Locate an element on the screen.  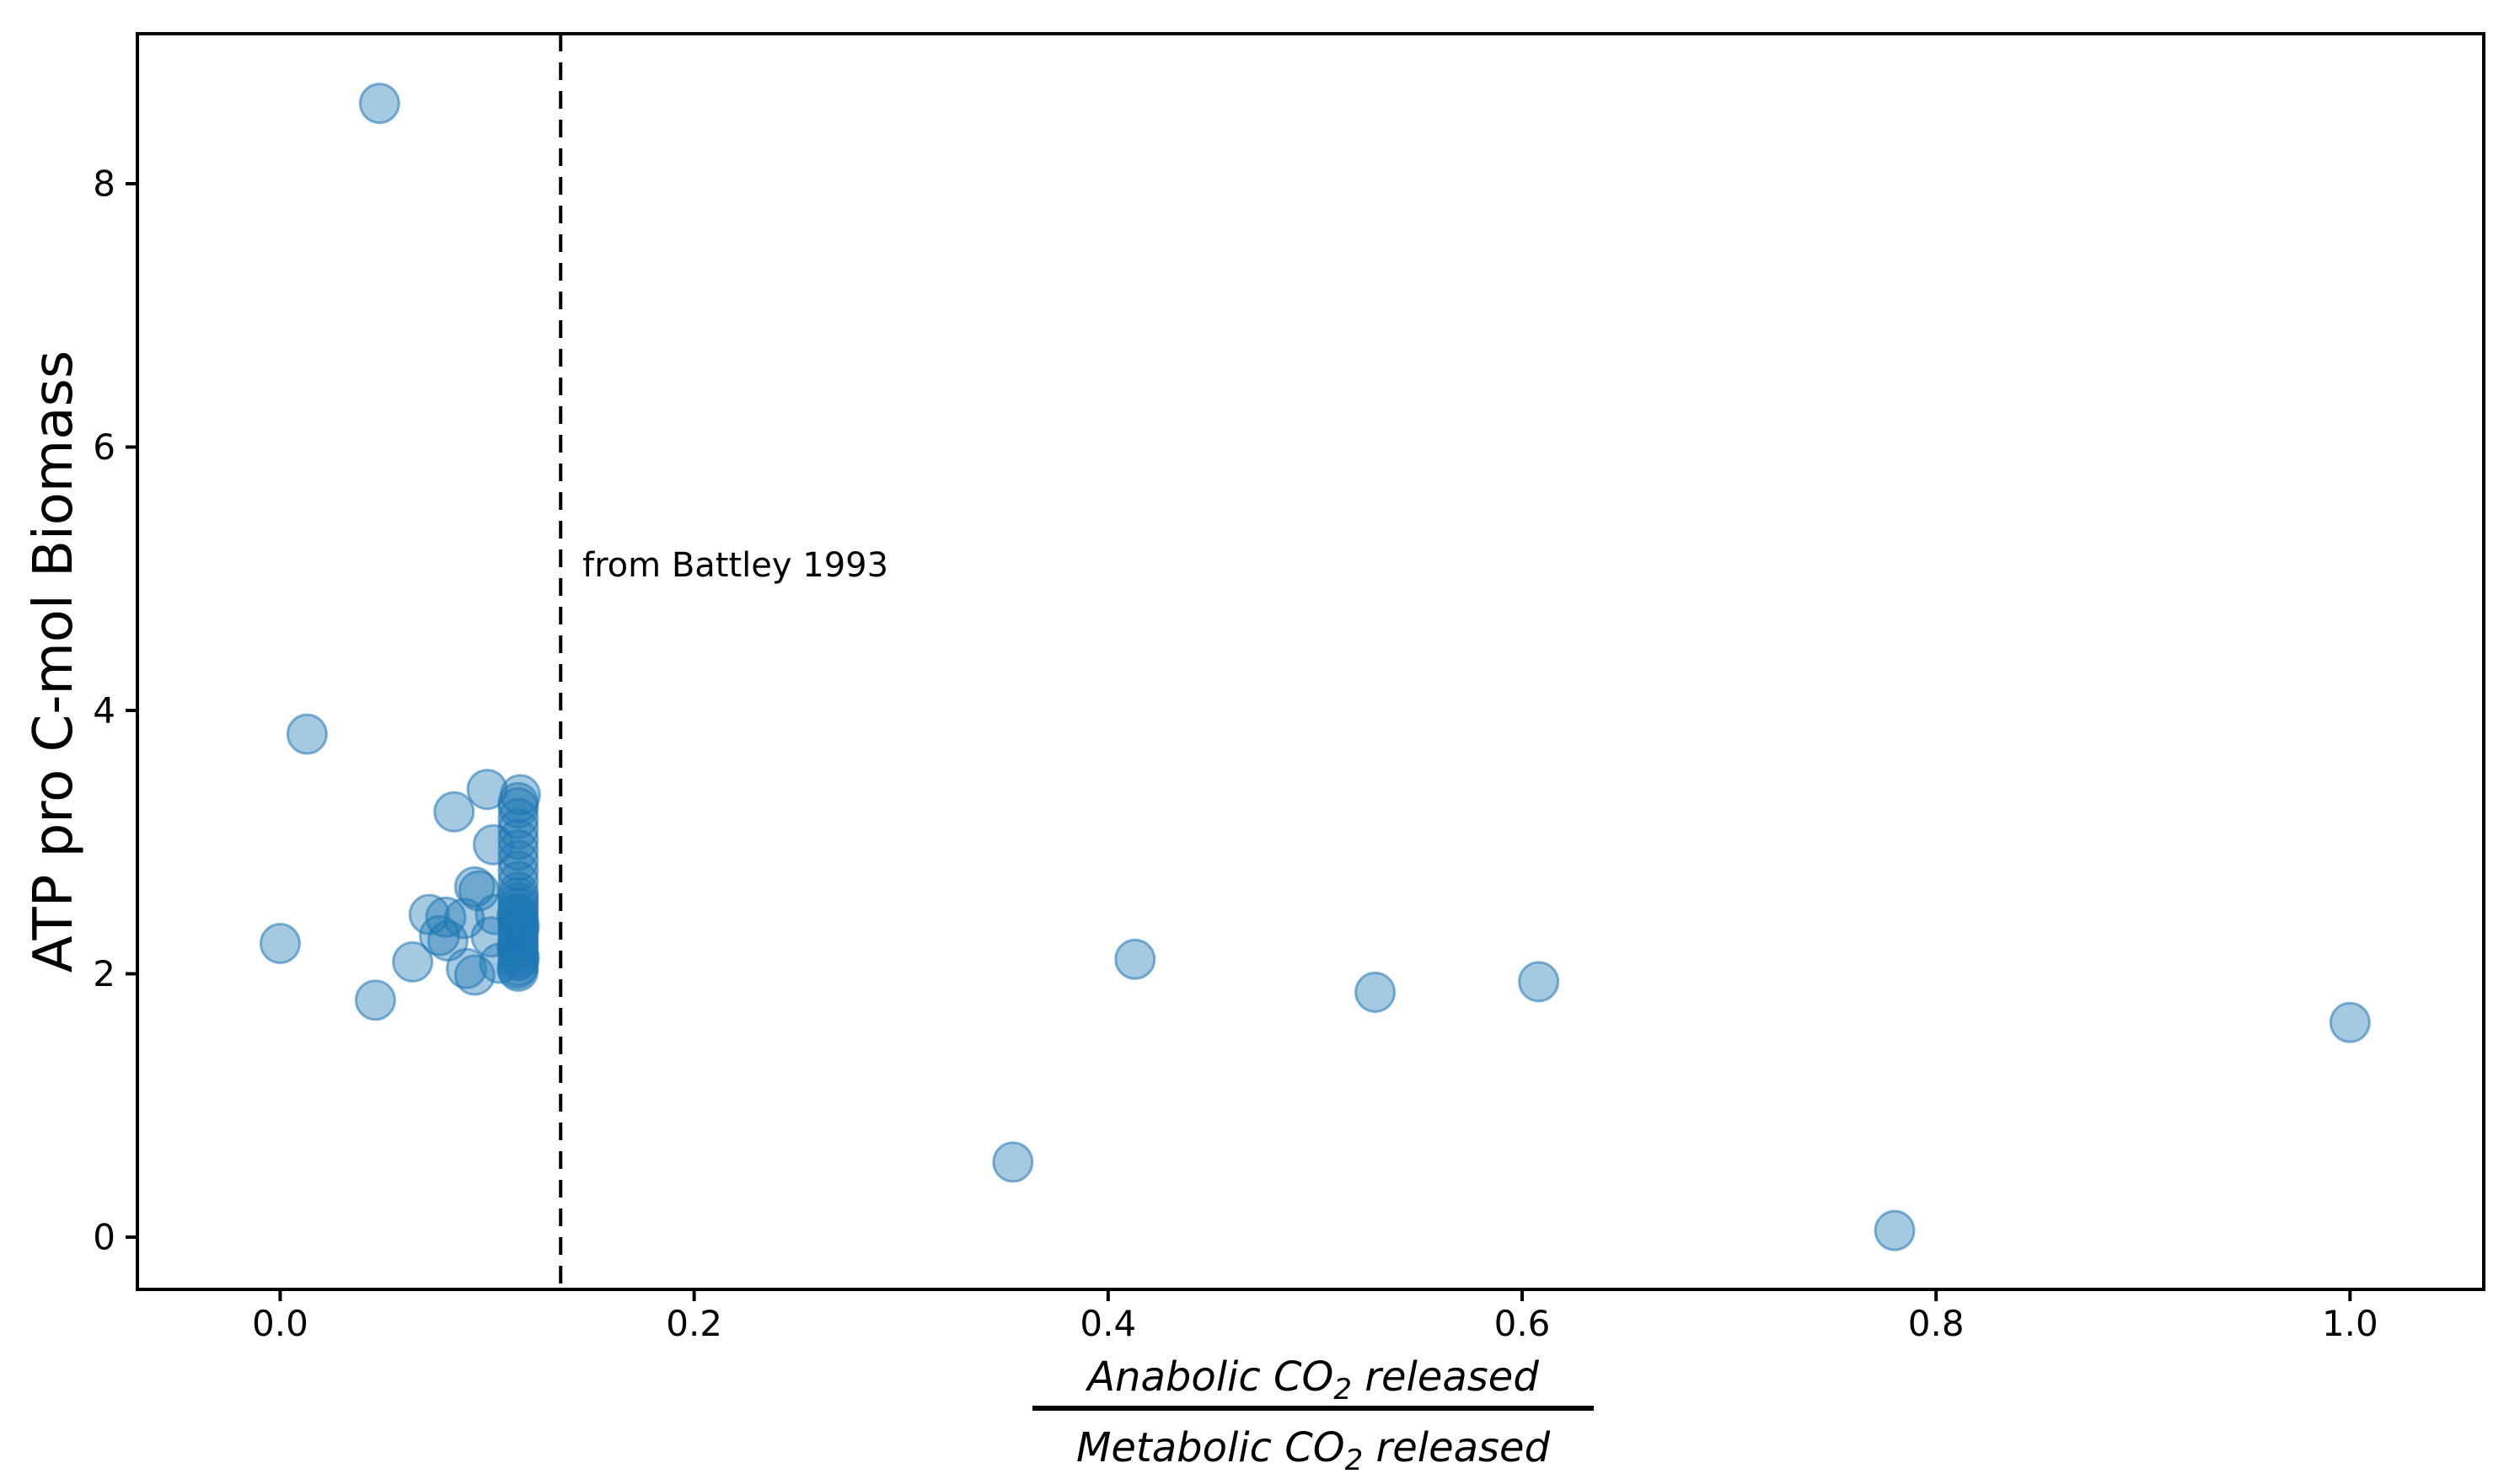
x-tick-label: 0.8 is located at coordinates (1937, 1323).